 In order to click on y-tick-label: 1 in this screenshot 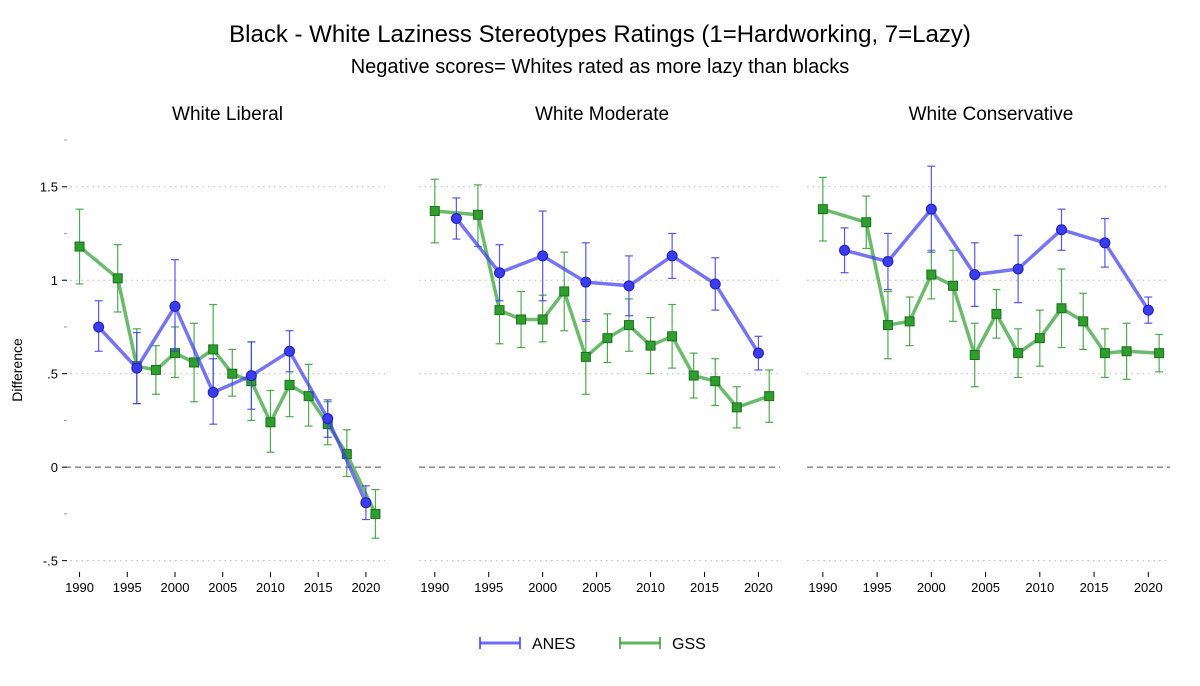, I will do `click(54, 280)`.